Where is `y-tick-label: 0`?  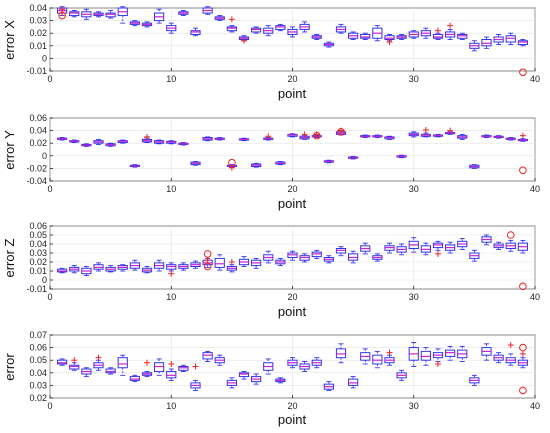 y-tick-label: 0 is located at coordinates (44, 156).